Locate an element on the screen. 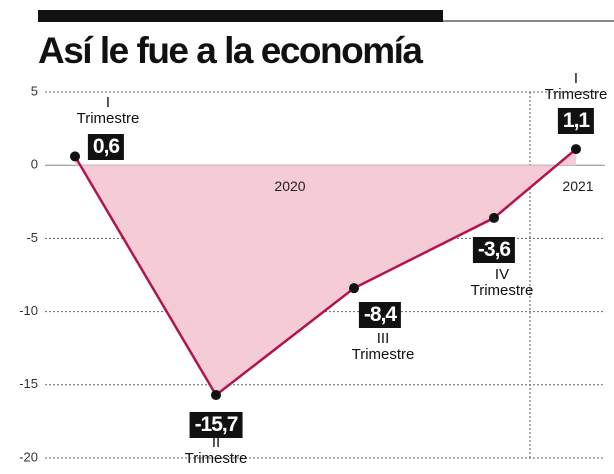 Image resolution: width=614 pixels, height=474 pixels. value-label: -15,7 is located at coordinates (216, 425).